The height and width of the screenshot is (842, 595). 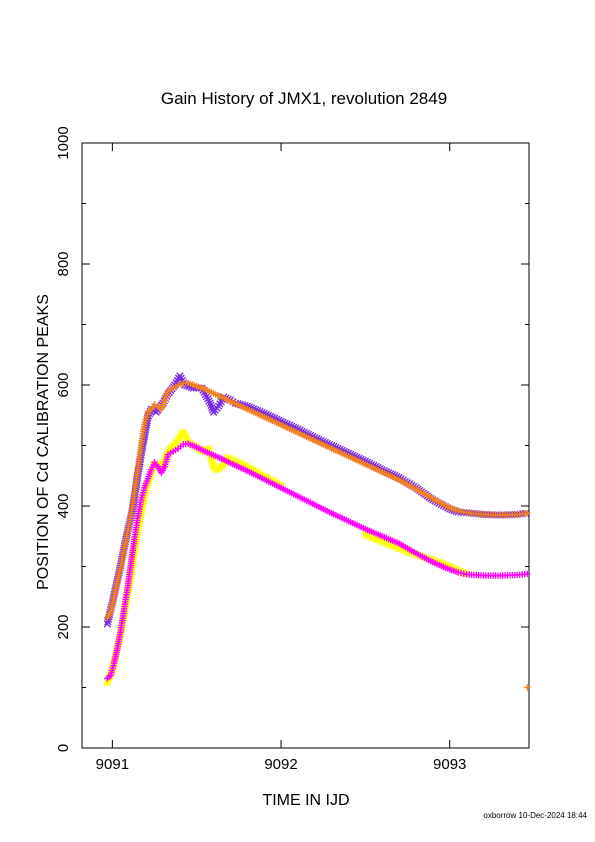 What do you see at coordinates (63, 505) in the screenshot?
I see `y-tick-label: 400` at bounding box center [63, 505].